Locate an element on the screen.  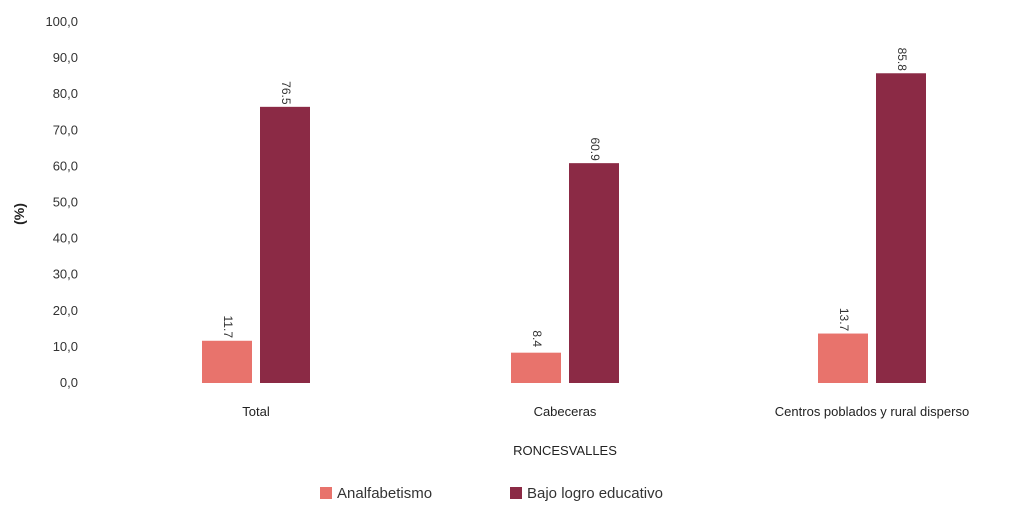
y-tick-label: 40,0 is located at coordinates (65, 238).